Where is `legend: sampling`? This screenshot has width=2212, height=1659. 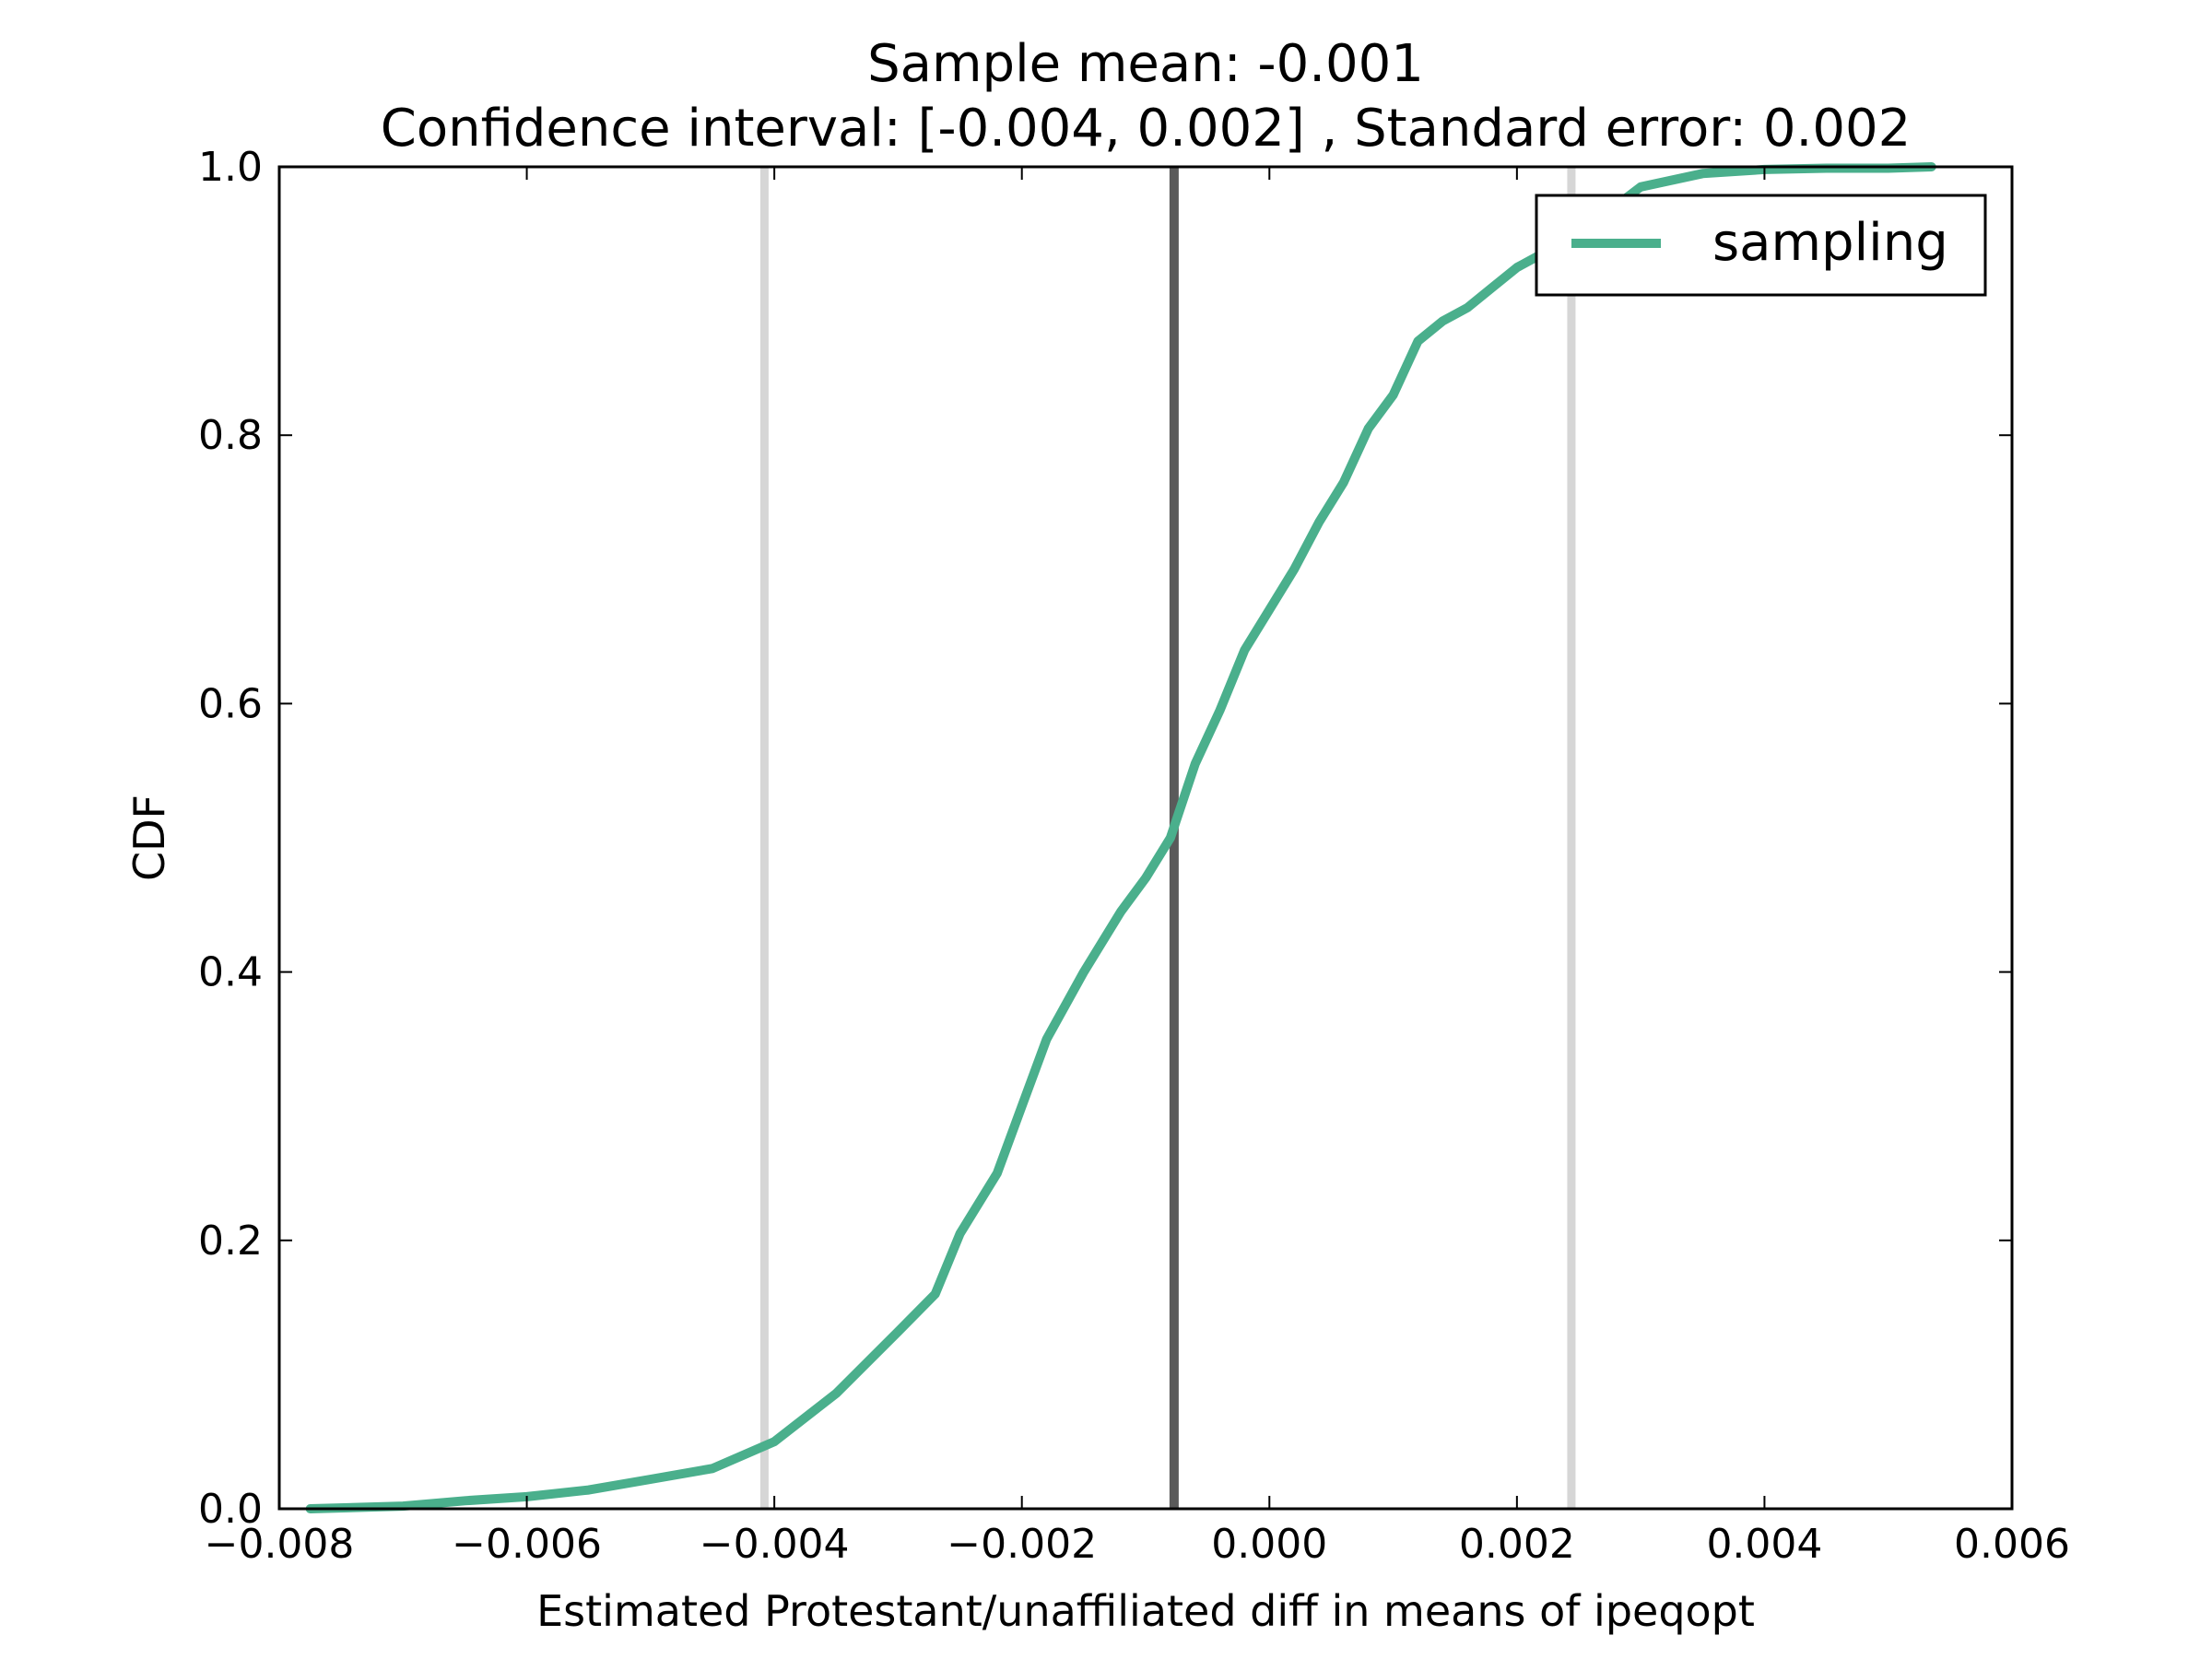
legend: sampling is located at coordinates (1761, 245).